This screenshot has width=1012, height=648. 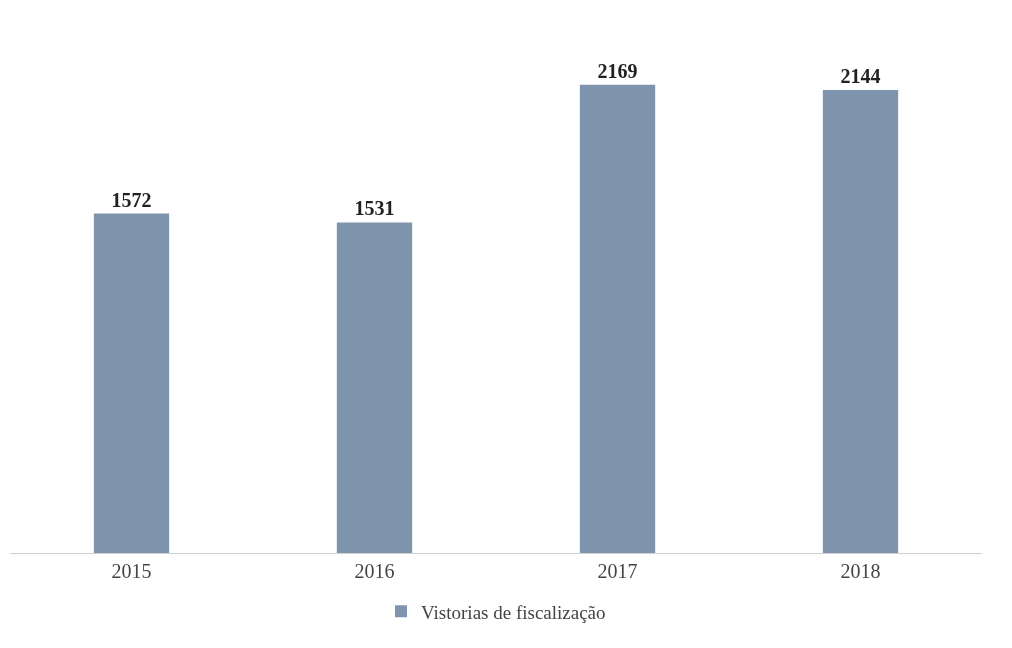 What do you see at coordinates (860, 571) in the screenshot?
I see `x-tick-label: 2018` at bounding box center [860, 571].